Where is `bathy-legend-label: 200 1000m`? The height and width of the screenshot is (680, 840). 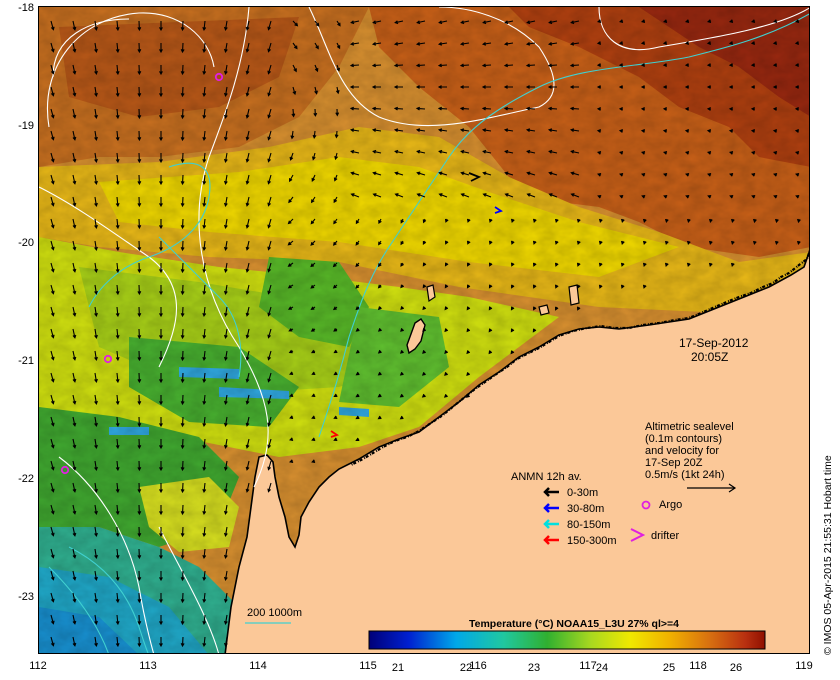 bathy-legend-label: 200 1000m is located at coordinates (275, 613).